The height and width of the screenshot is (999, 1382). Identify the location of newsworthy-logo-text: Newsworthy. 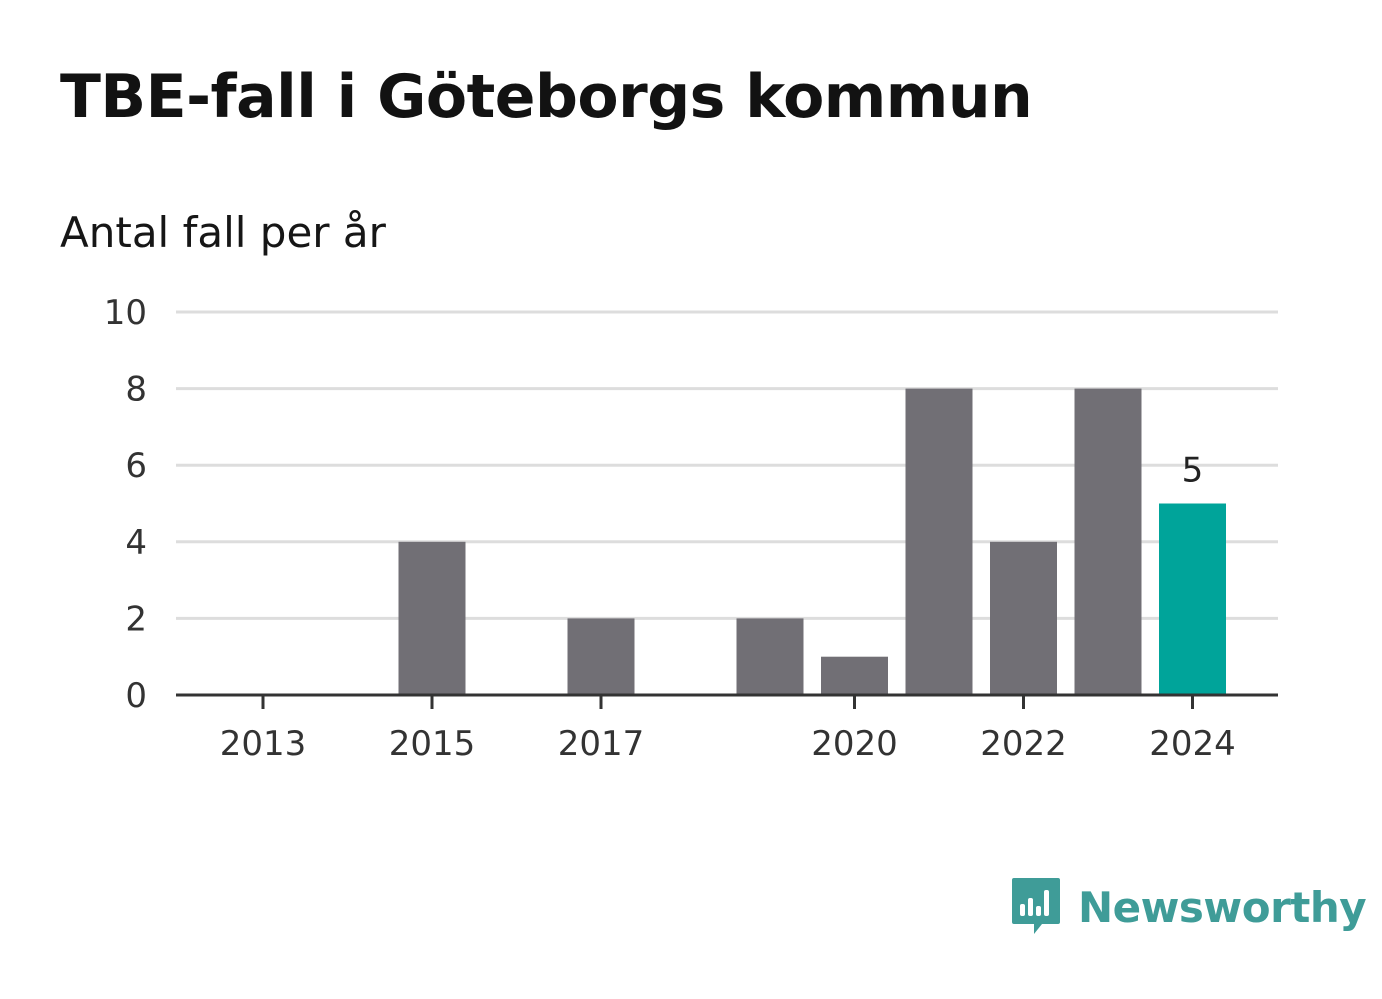
(1222, 907).